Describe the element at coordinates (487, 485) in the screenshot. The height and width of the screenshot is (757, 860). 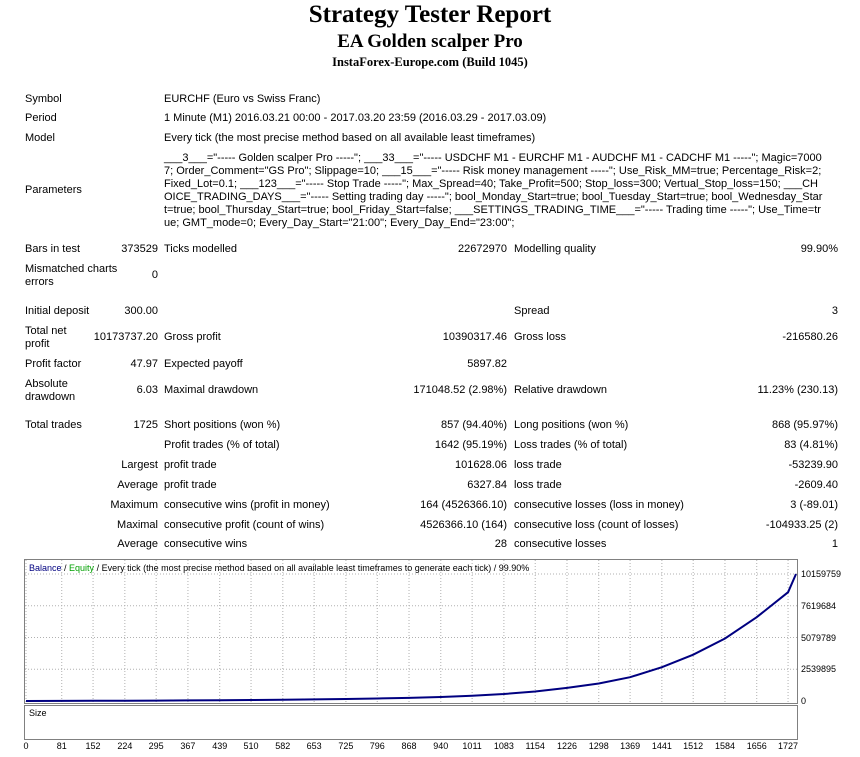
I see `average-profit-value: 6327.84` at that location.